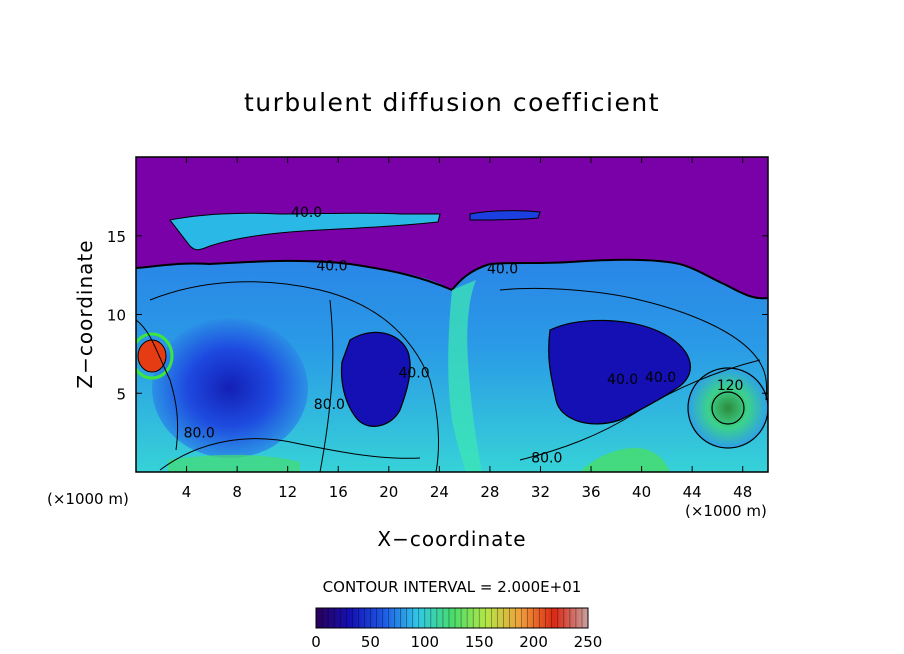 The width and height of the screenshot is (904, 654). Describe the element at coordinates (465, 376) in the screenshot. I see `updraft-column` at that location.